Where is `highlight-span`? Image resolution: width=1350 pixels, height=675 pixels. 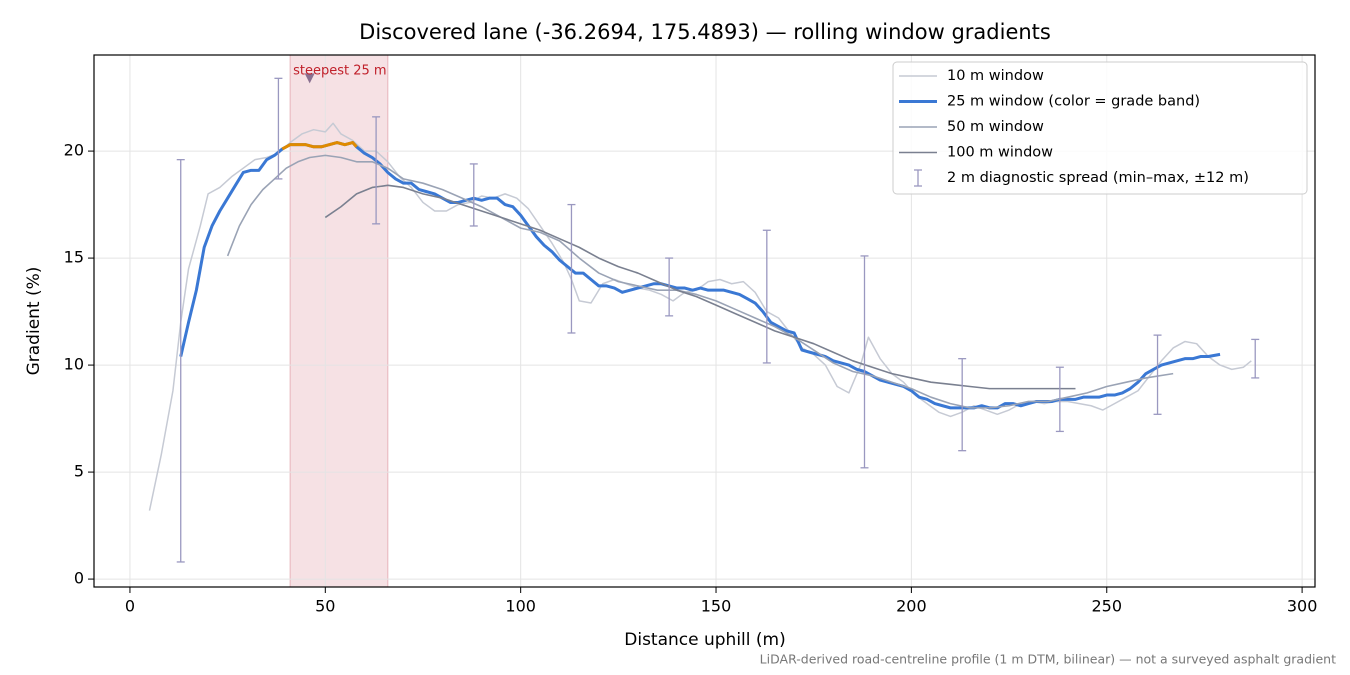 highlight-span is located at coordinates (339, 321).